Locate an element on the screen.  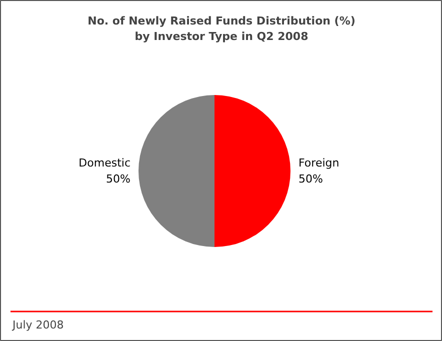
text: July 2008 is located at coordinates (38, 325).